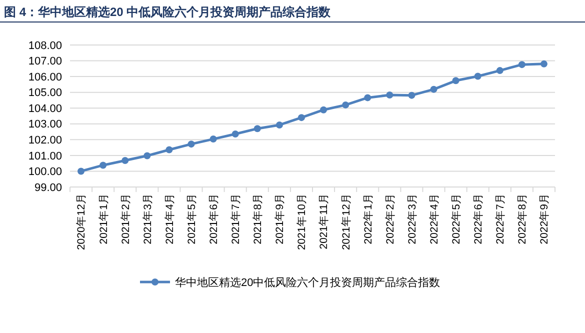  Describe the element at coordinates (544, 218) in the screenshot. I see `x-tick-label: 2022年9月` at that location.